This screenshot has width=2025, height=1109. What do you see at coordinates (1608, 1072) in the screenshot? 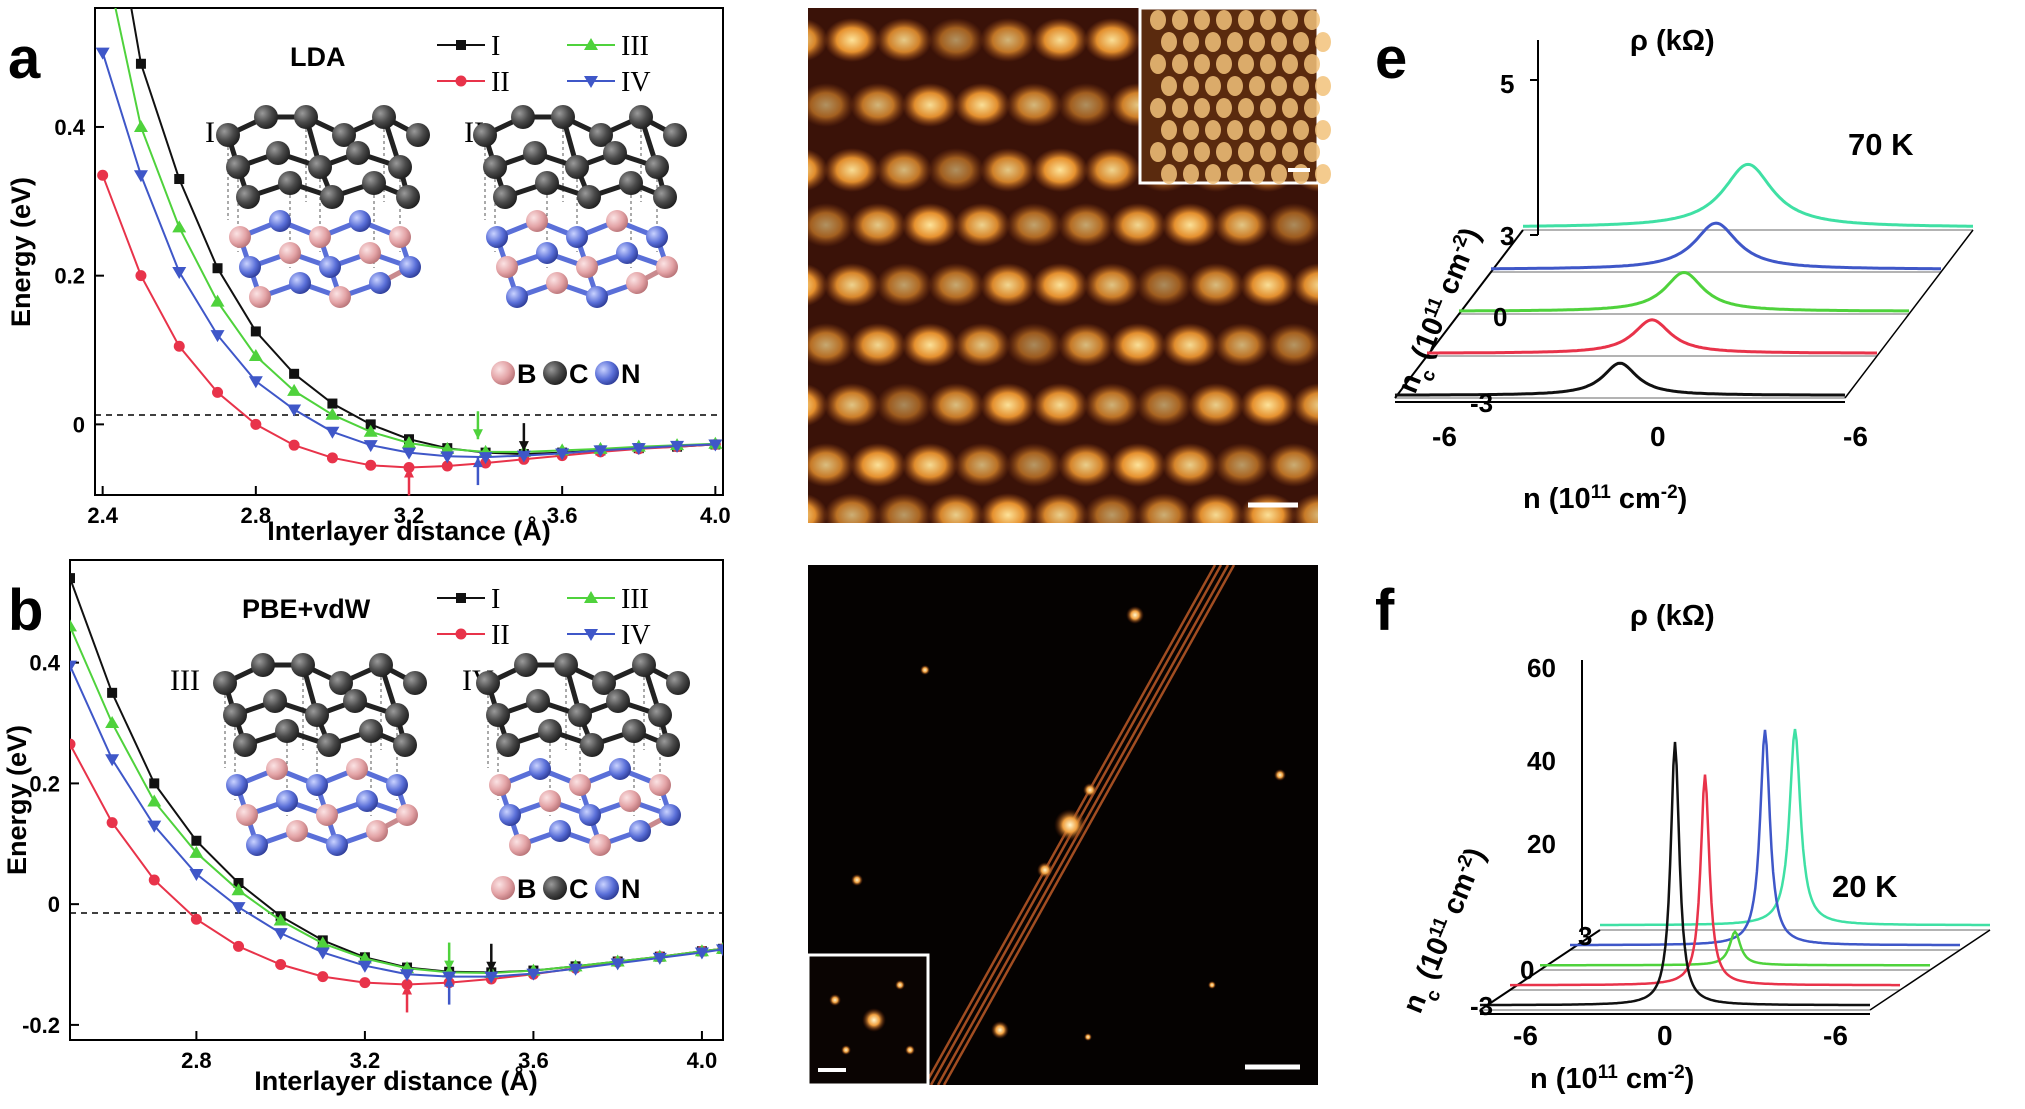
I see `panel-f-xlabel-sup: 11` at bounding box center [1608, 1072].